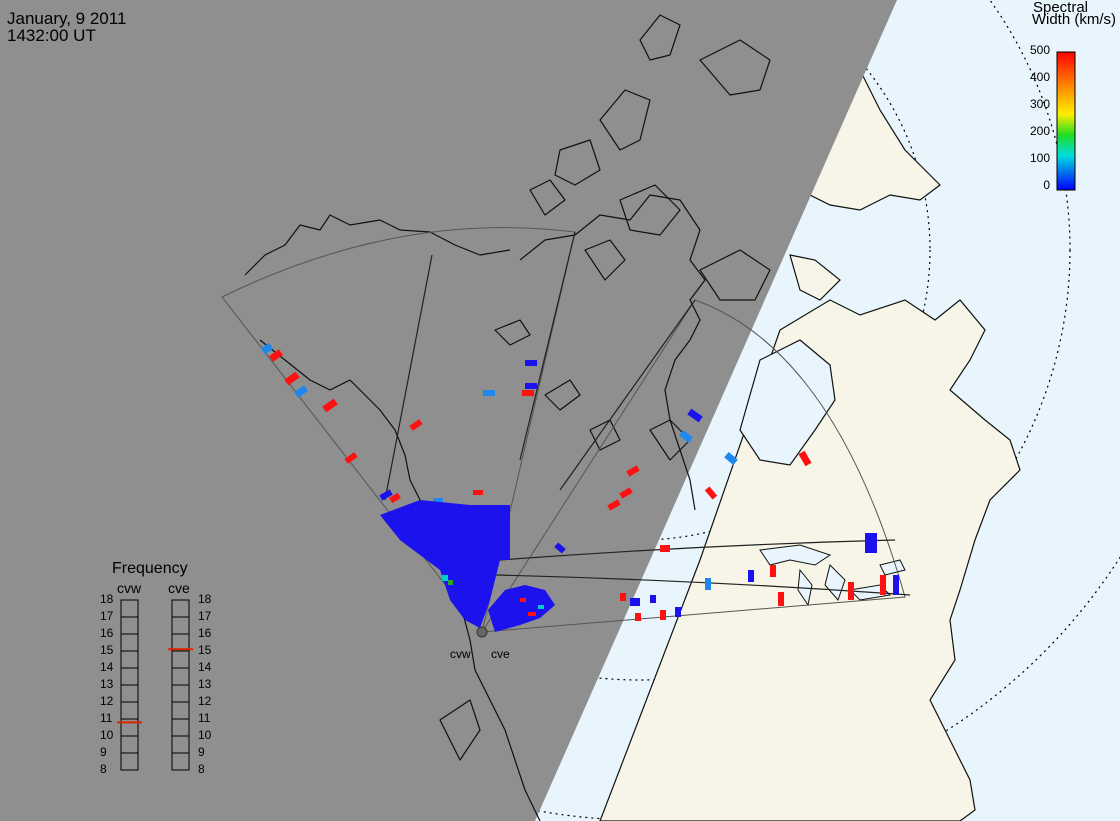 The image size is (1120, 821). Describe the element at coordinates (500, 654) in the screenshot. I see `site-label-cve: cve` at that location.